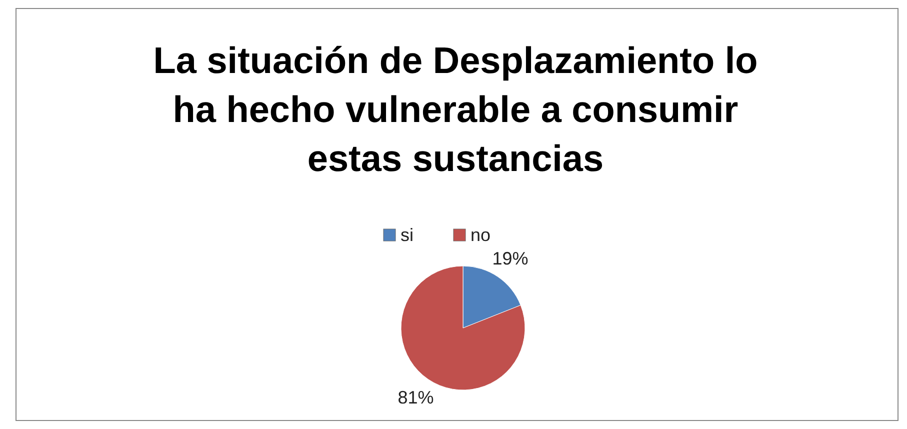 Image resolution: width=907 pixels, height=429 pixels. What do you see at coordinates (463, 328) in the screenshot?
I see `pie-slice` at bounding box center [463, 328].